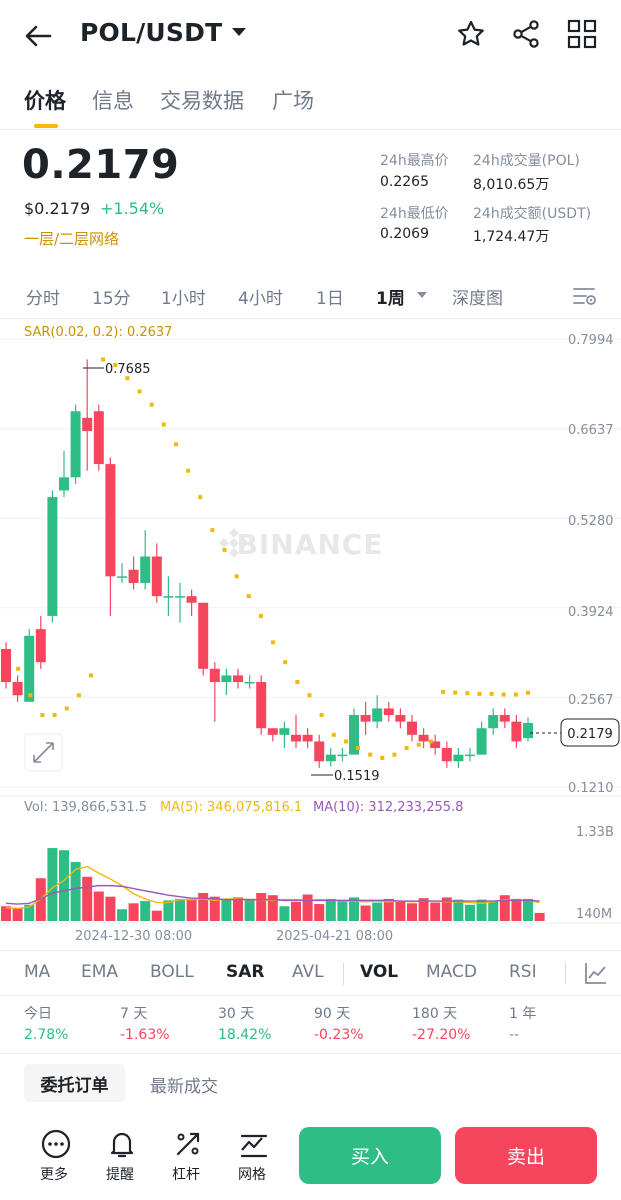 This screenshot has height=1200, width=621. What do you see at coordinates (38, 36) in the screenshot?
I see `back-arrow-icon` at bounding box center [38, 36].